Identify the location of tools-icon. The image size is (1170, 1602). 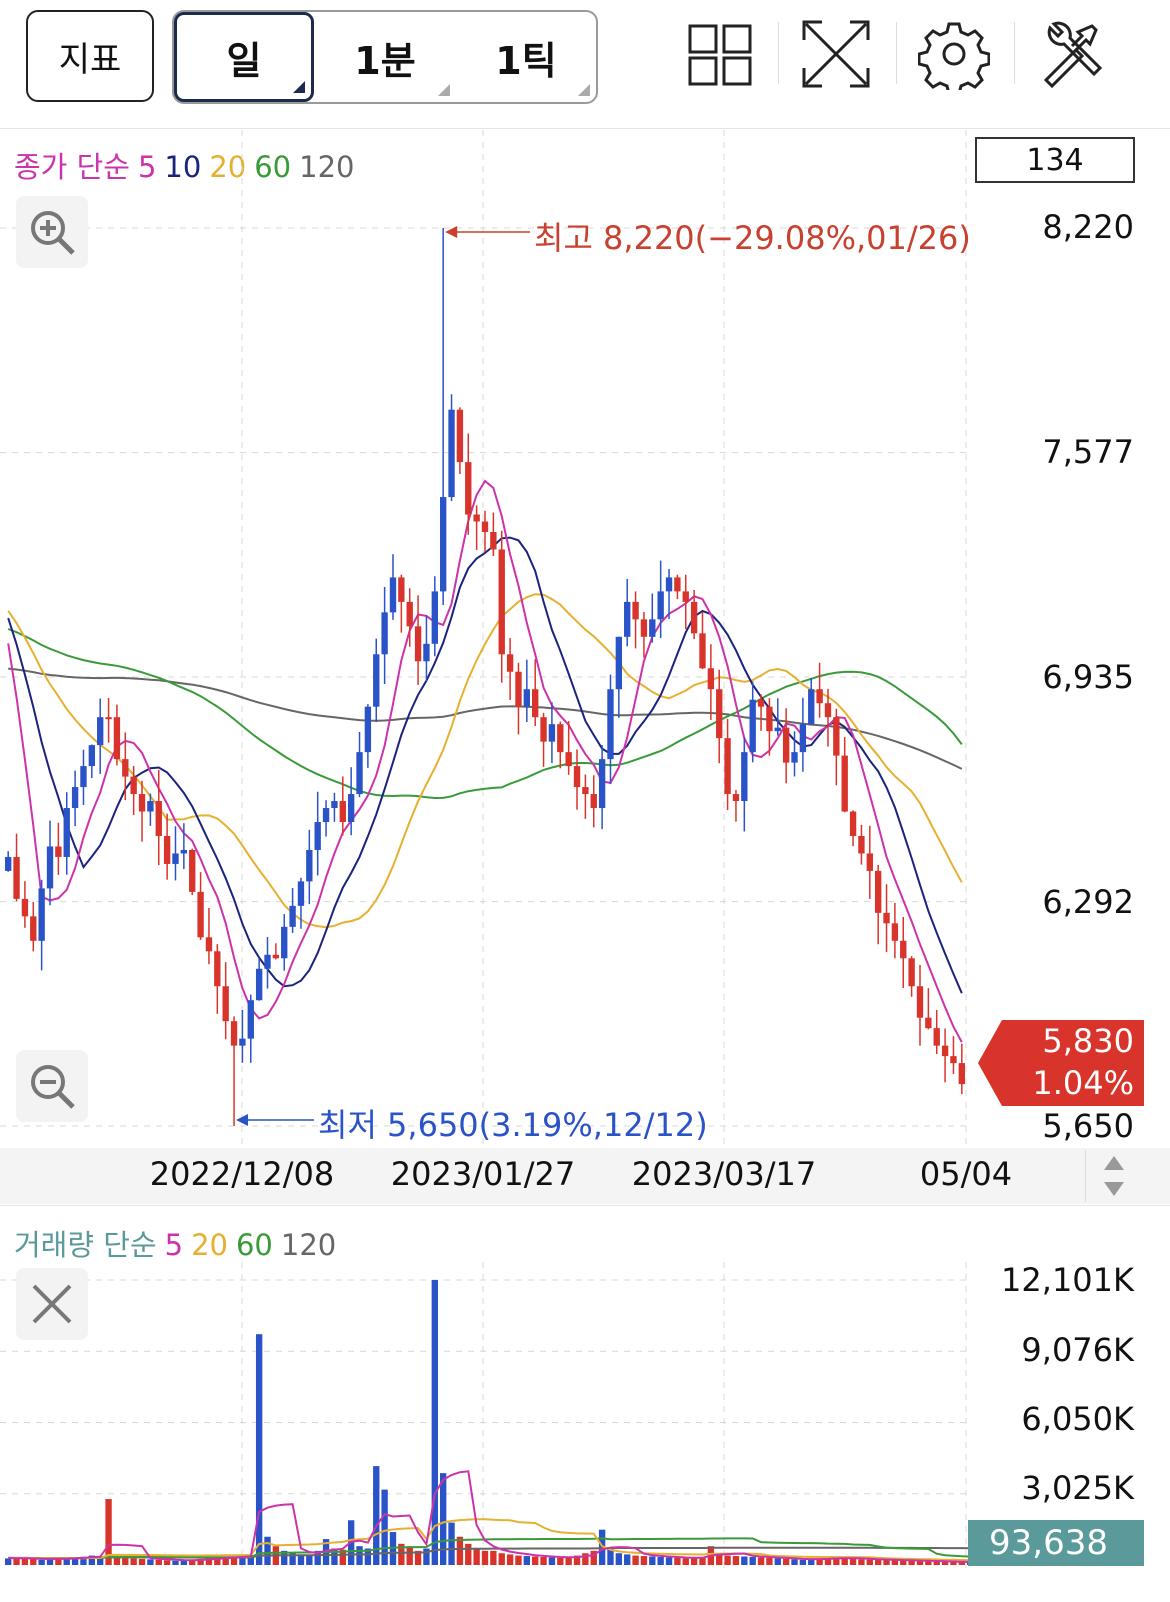
(1072, 54).